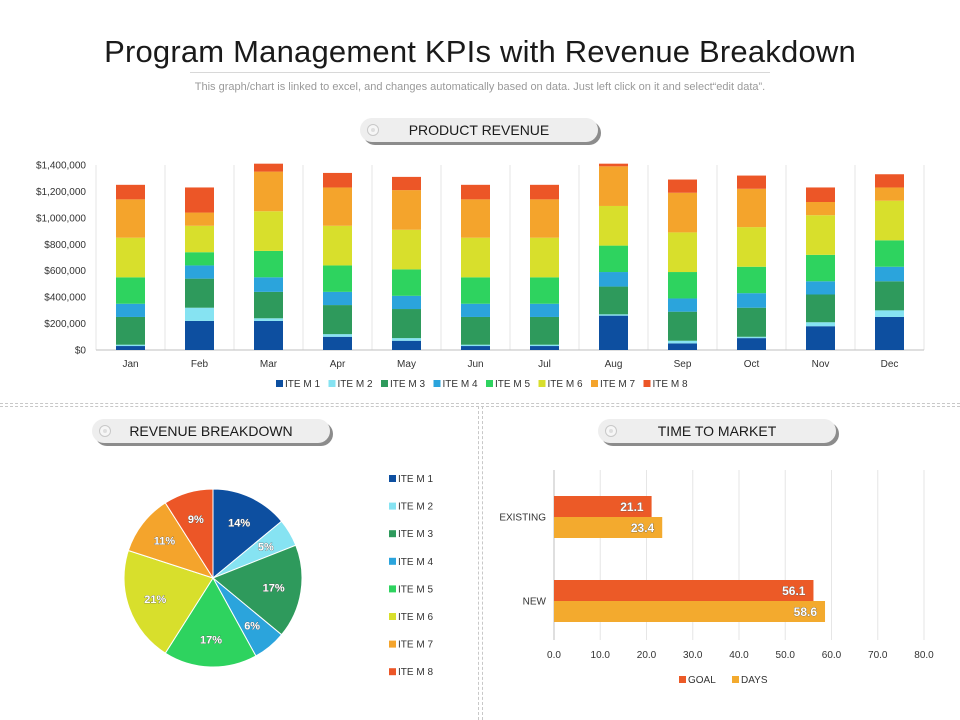 This screenshot has height=720, width=960. Describe the element at coordinates (683, 364) in the screenshot. I see `x-tick-label: Sep` at that location.